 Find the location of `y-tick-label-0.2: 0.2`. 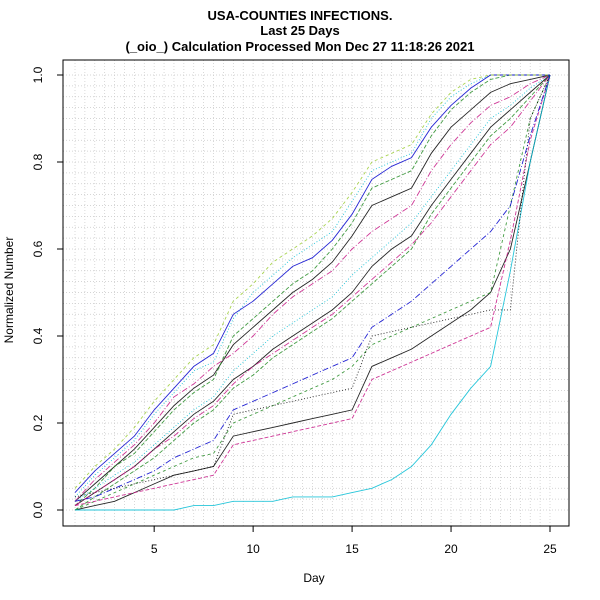

y-tick-label-0.2: 0.2 is located at coordinates (38, 422).